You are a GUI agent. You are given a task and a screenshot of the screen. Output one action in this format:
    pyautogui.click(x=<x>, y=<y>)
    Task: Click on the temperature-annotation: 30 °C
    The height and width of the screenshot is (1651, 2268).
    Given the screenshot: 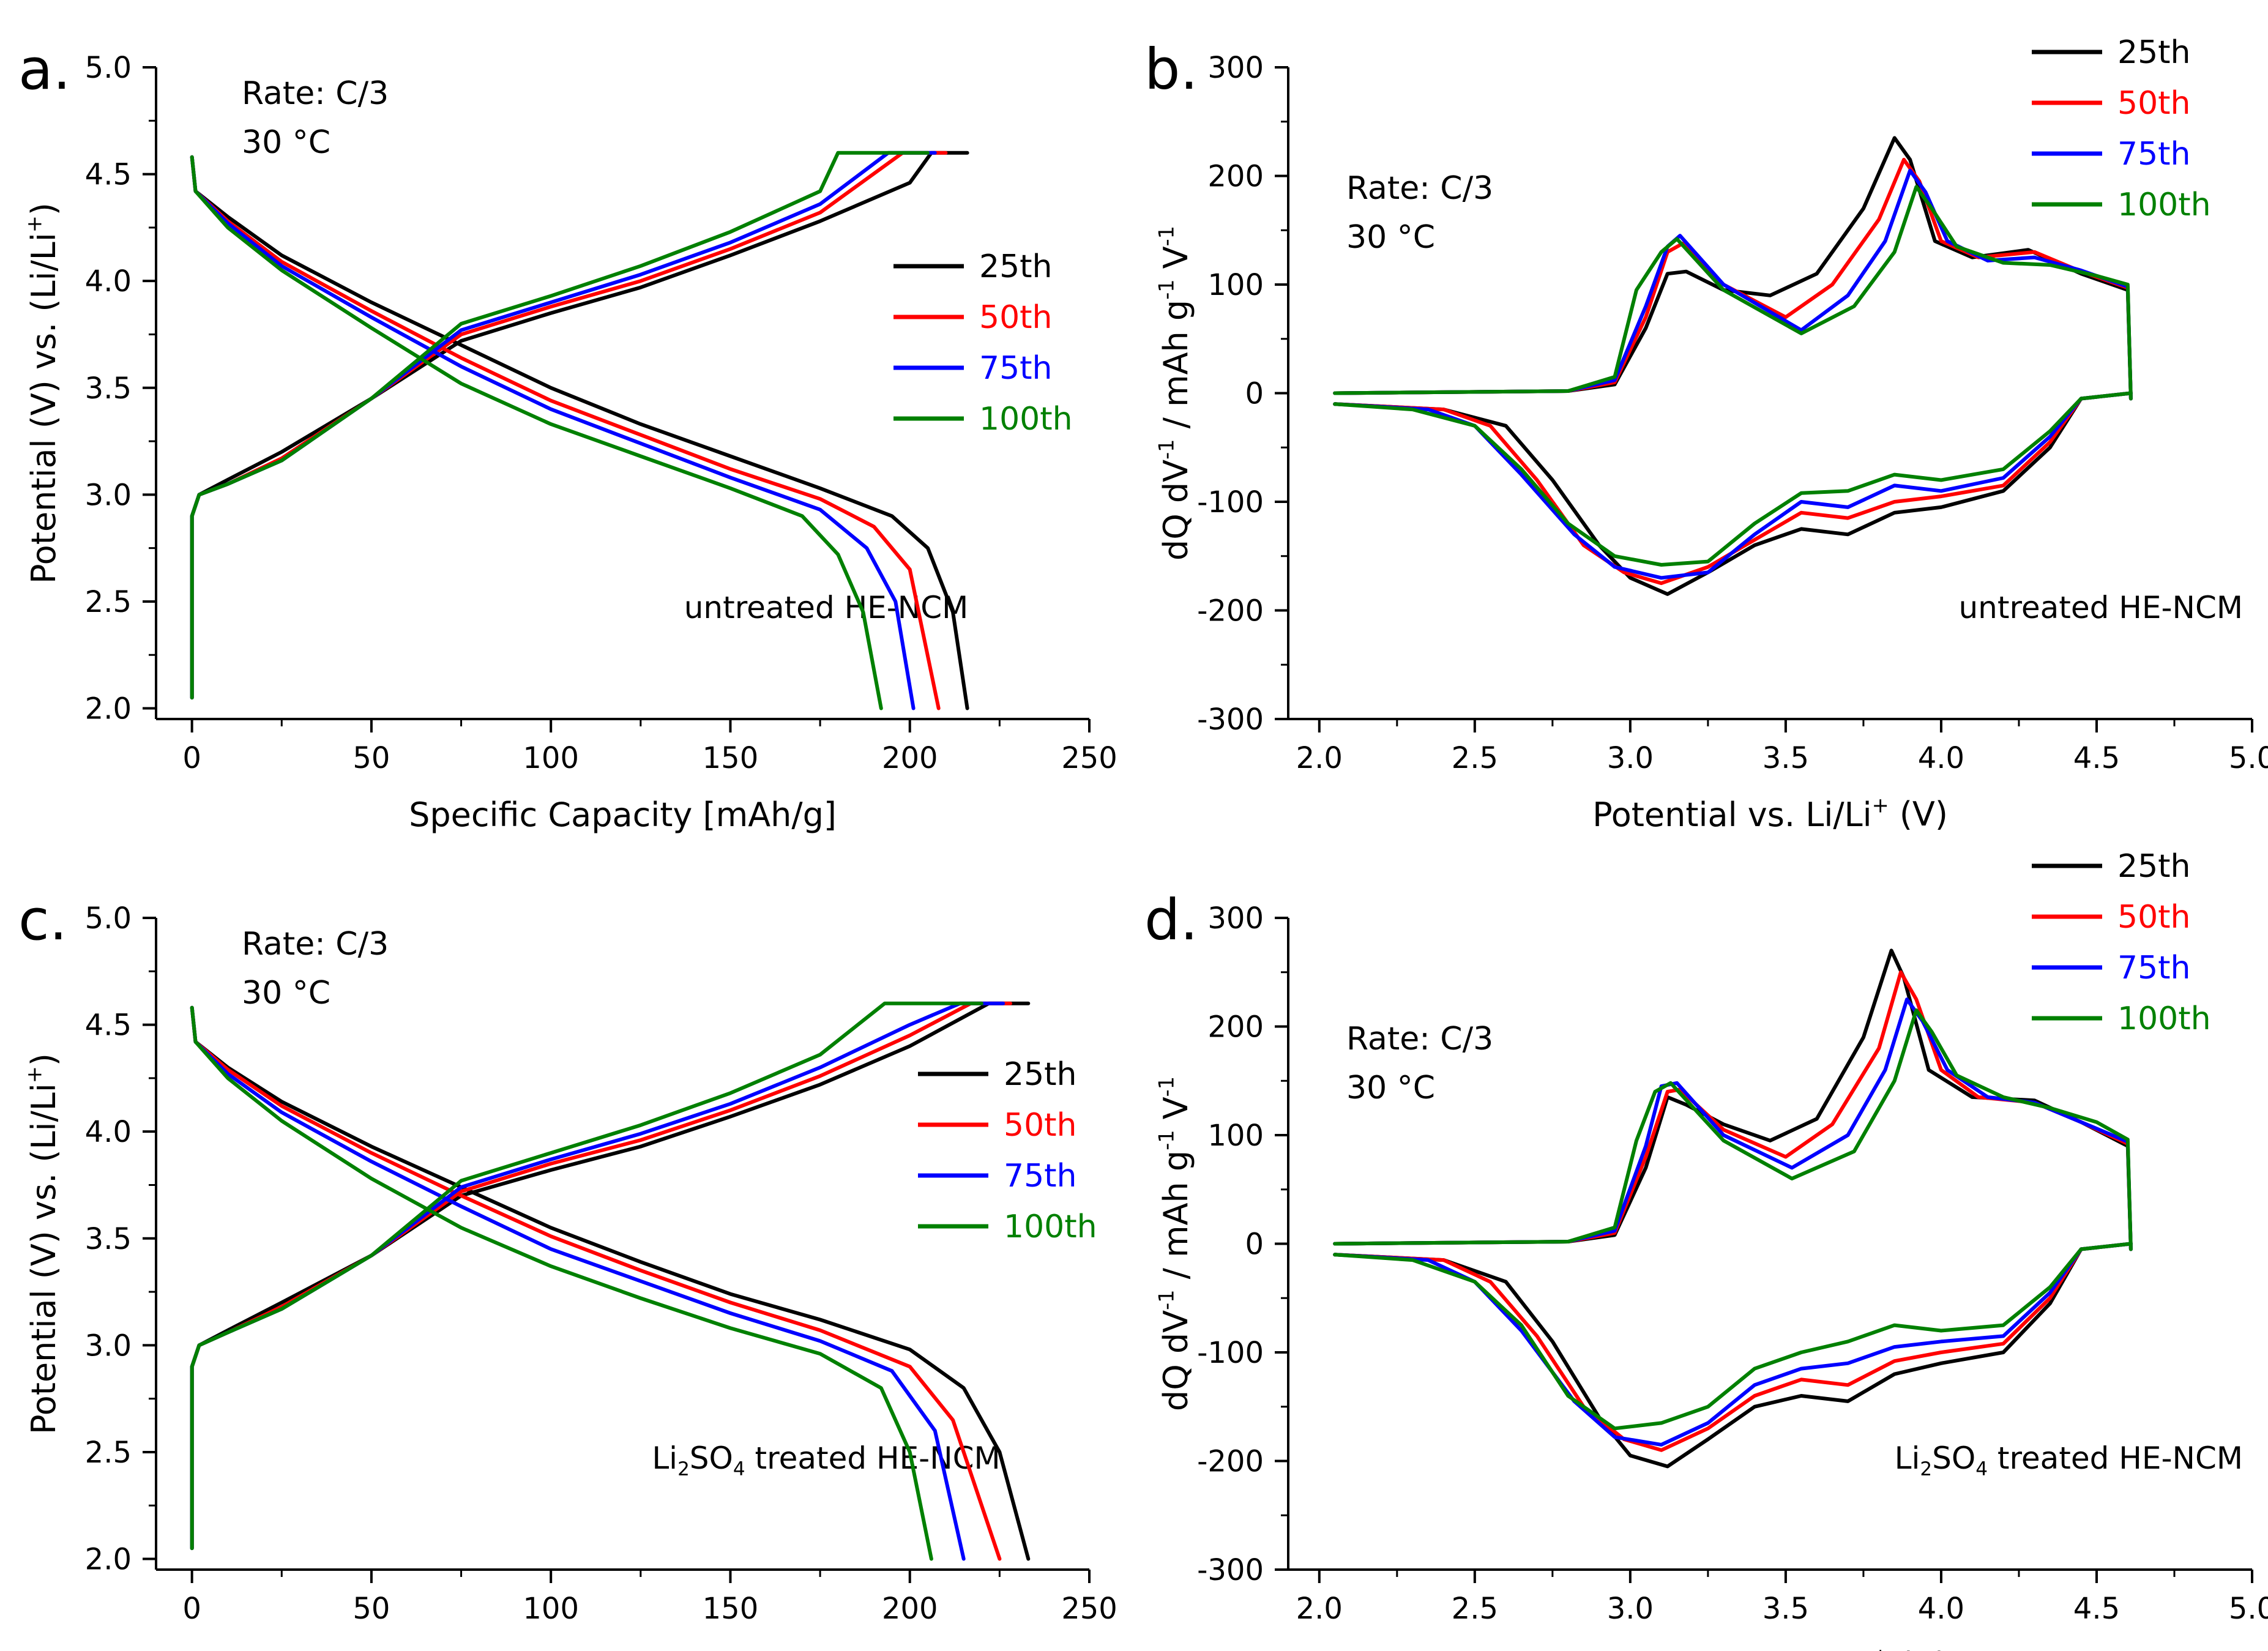 What is the action you would take?
    pyautogui.click(x=1390, y=1088)
    